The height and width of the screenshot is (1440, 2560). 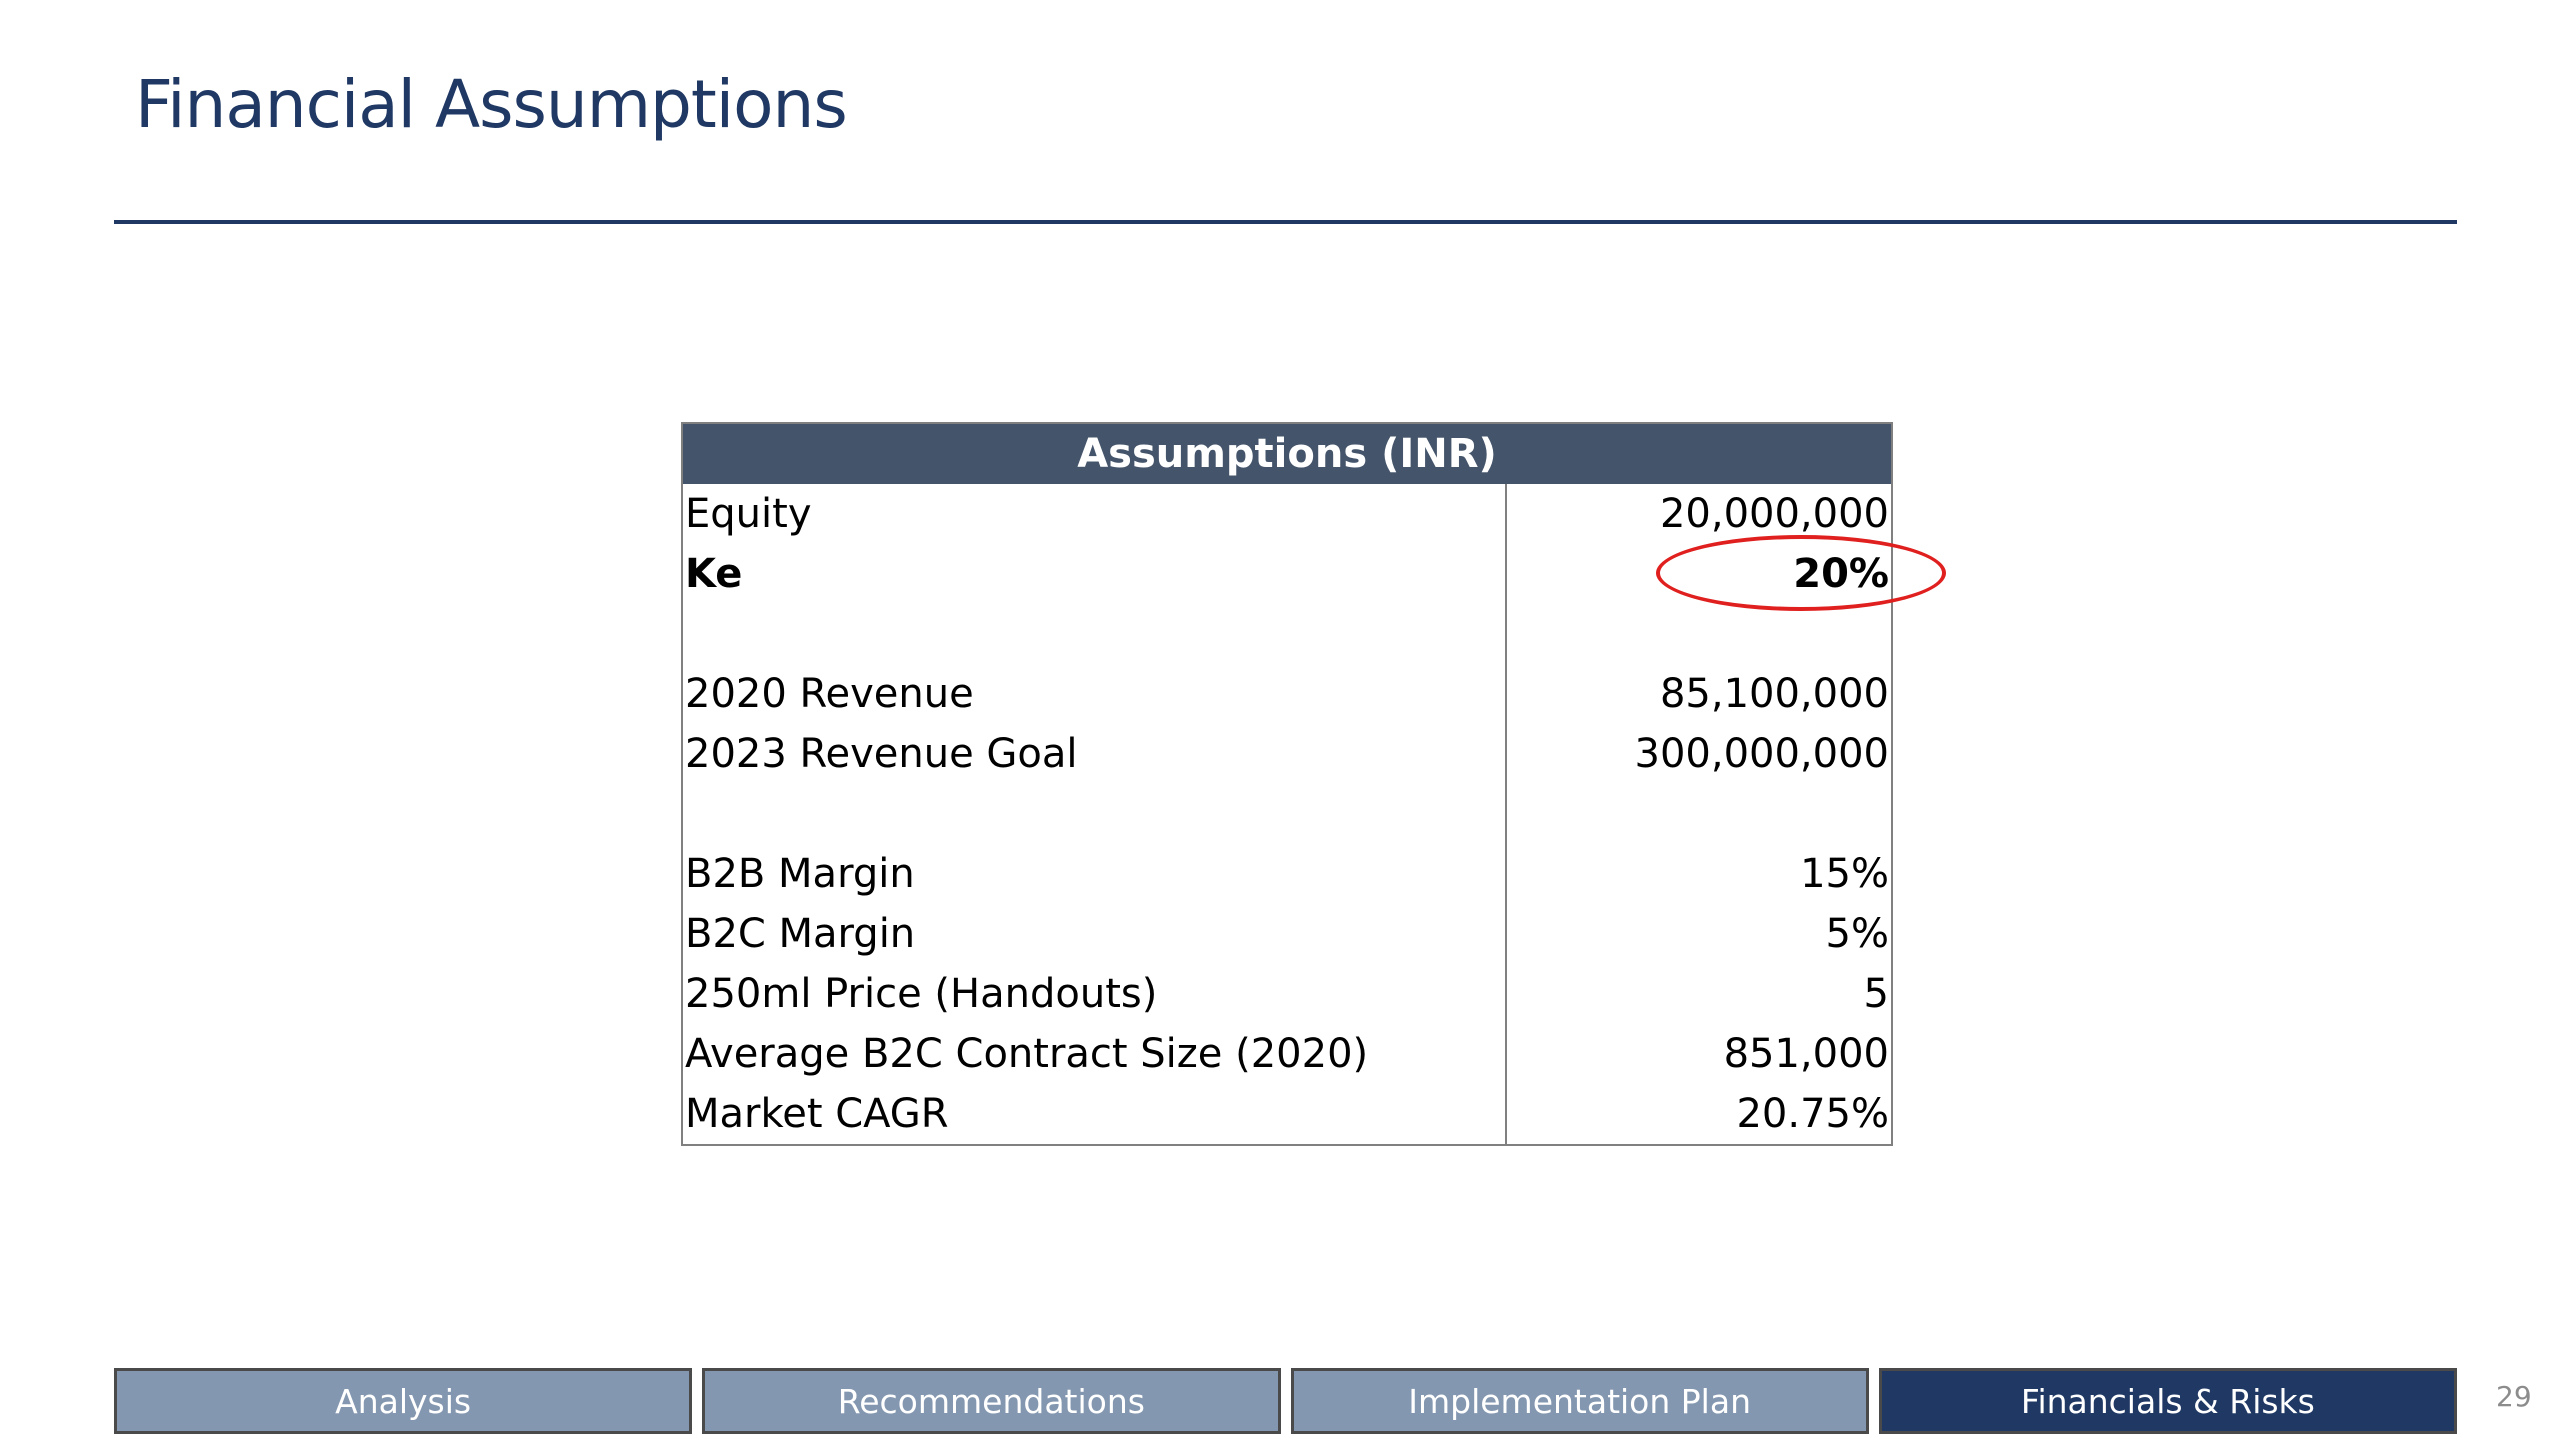 What do you see at coordinates (1094, 874) in the screenshot?
I see `row-label: B2B Margin` at bounding box center [1094, 874].